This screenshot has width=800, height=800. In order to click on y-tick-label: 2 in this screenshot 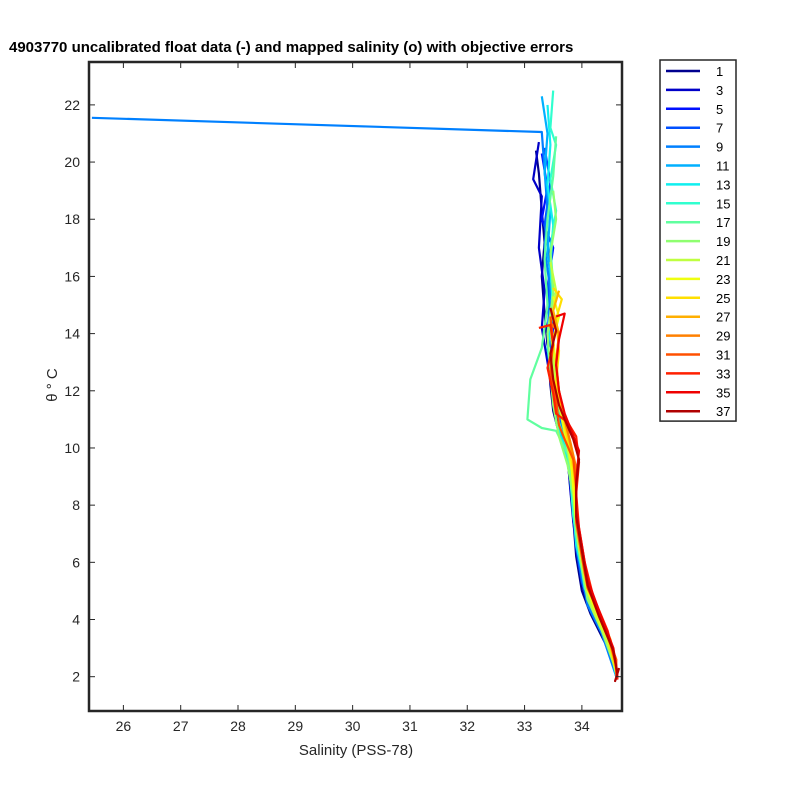, I will do `click(76, 677)`.